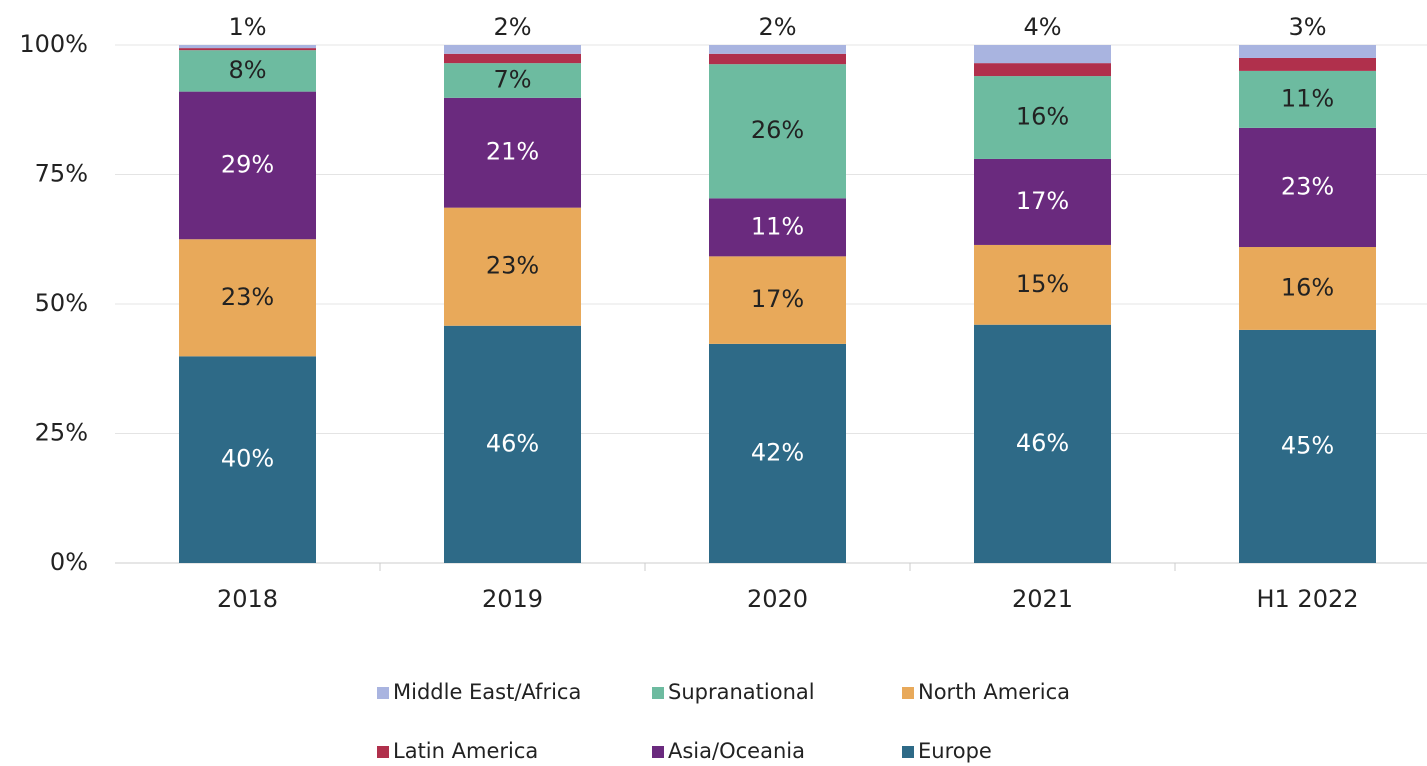  What do you see at coordinates (61, 174) in the screenshot?
I see `y-tick-label: 75%` at bounding box center [61, 174].